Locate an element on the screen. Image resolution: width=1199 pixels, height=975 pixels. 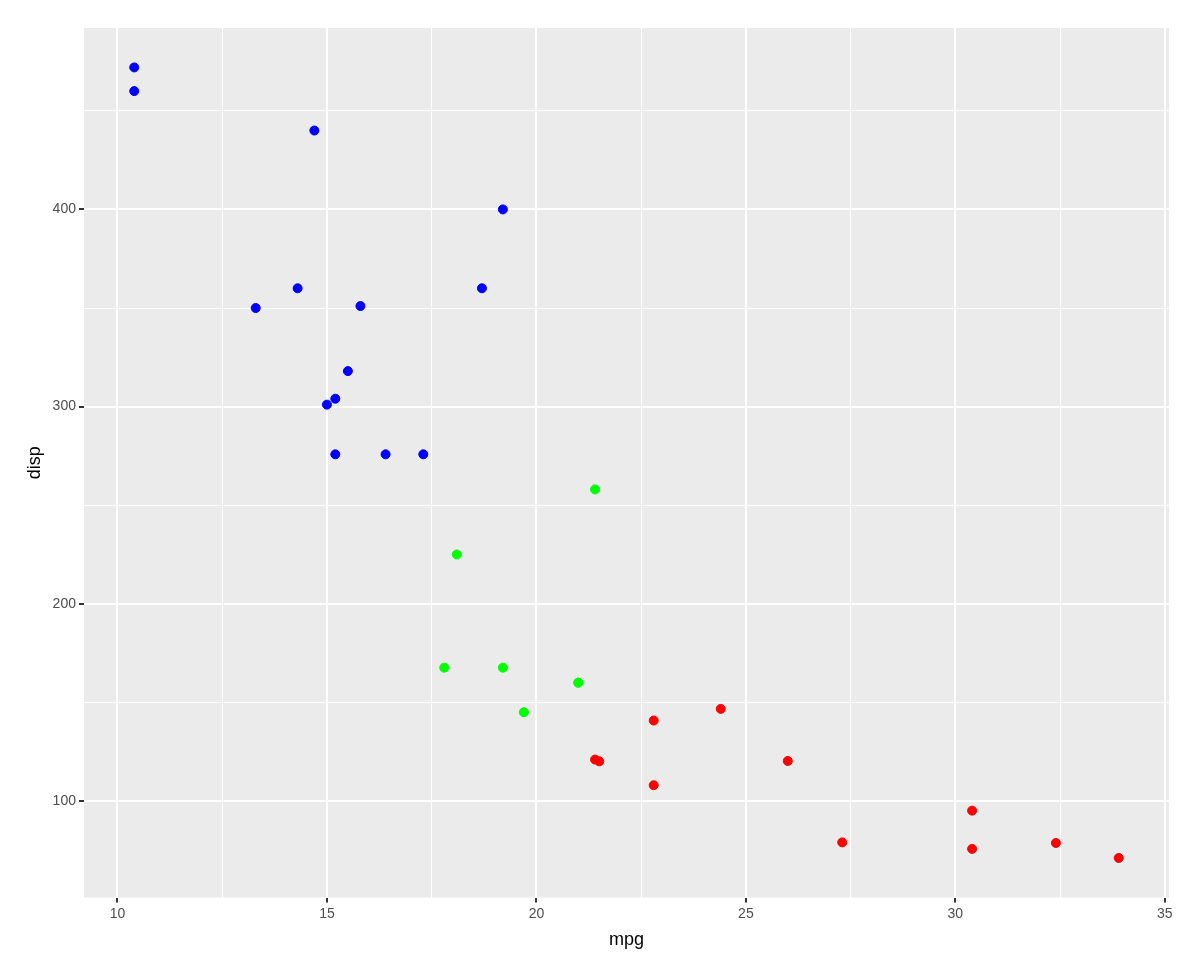
y-axis-title: disp is located at coordinates (33, 463).